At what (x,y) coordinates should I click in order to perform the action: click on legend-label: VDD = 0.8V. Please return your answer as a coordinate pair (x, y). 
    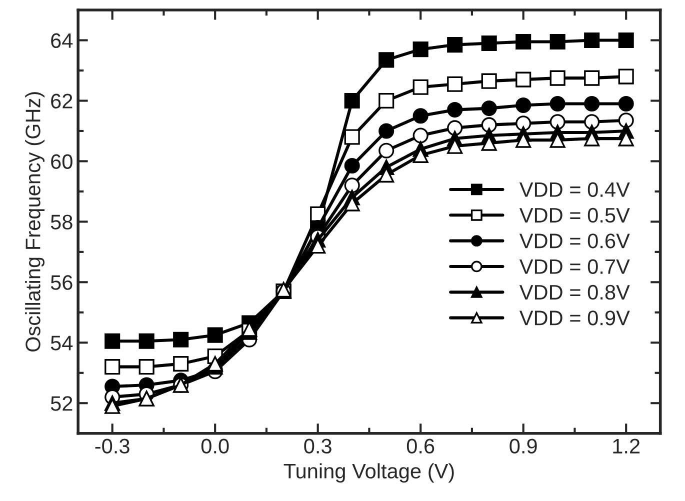
    Looking at the image, I should click on (574, 292).